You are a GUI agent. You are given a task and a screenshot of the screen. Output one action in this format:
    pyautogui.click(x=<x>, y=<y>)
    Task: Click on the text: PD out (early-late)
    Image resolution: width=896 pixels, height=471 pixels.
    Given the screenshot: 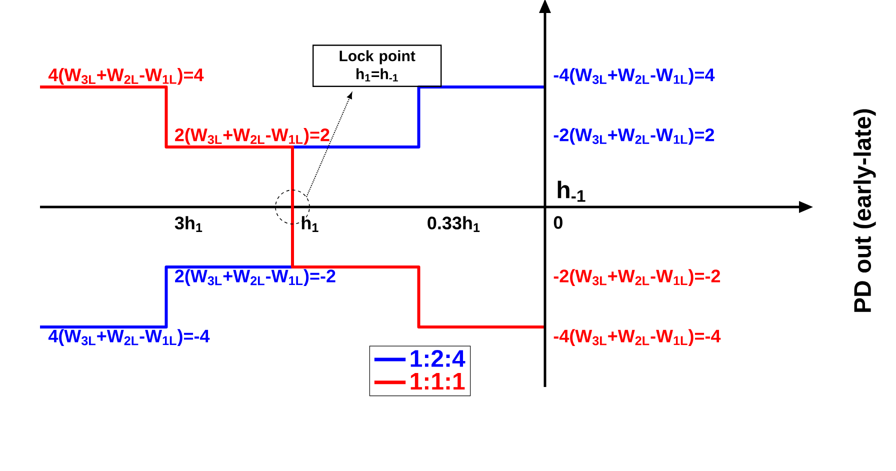 What is the action you would take?
    pyautogui.click(x=864, y=210)
    